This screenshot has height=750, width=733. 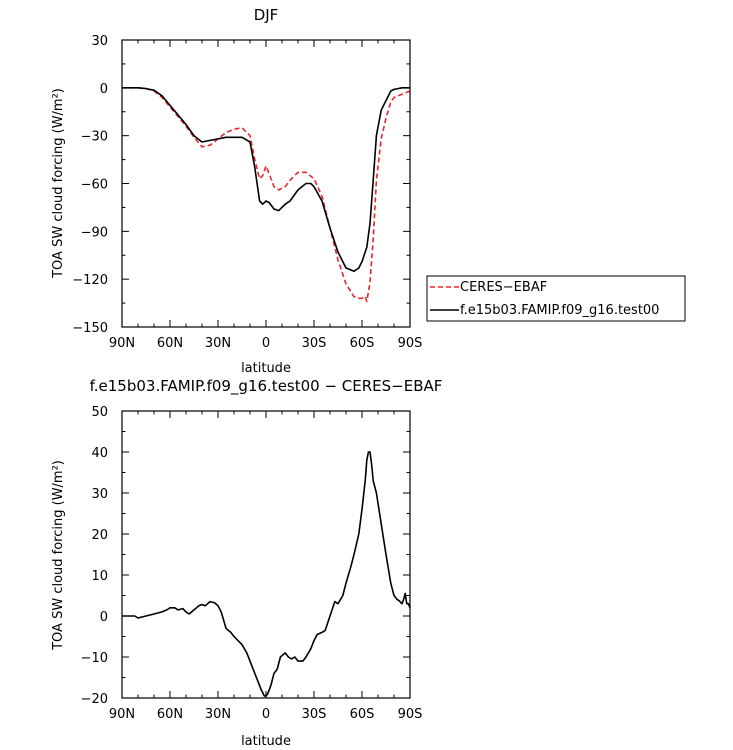 I want to click on bottom-x-tick-label: 60S, so click(x=362, y=714).